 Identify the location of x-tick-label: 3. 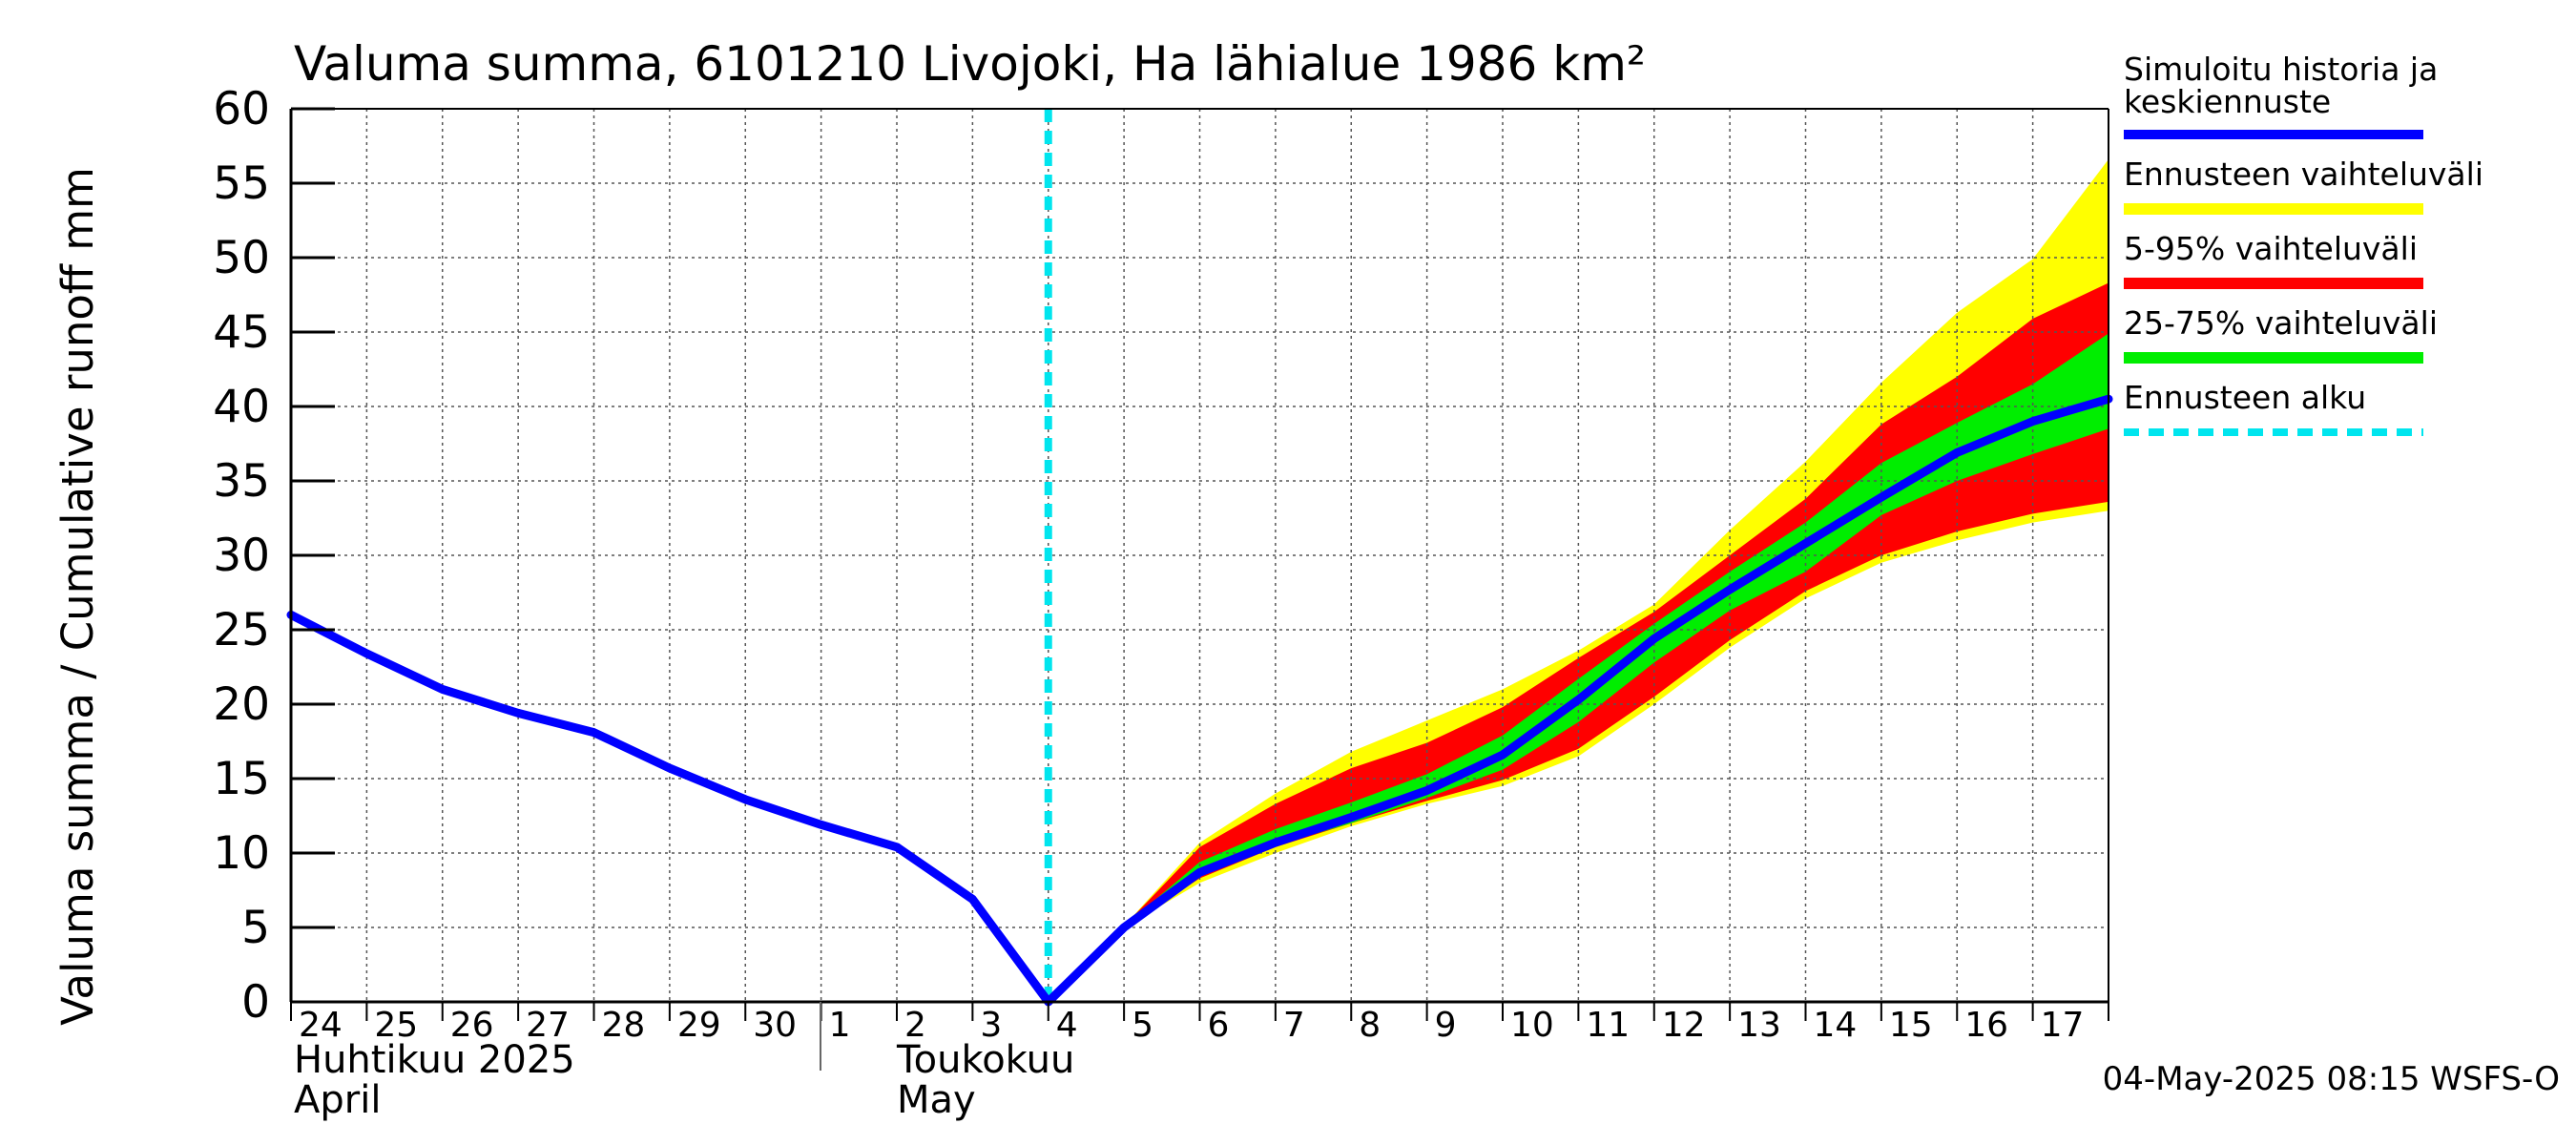
(991, 1025).